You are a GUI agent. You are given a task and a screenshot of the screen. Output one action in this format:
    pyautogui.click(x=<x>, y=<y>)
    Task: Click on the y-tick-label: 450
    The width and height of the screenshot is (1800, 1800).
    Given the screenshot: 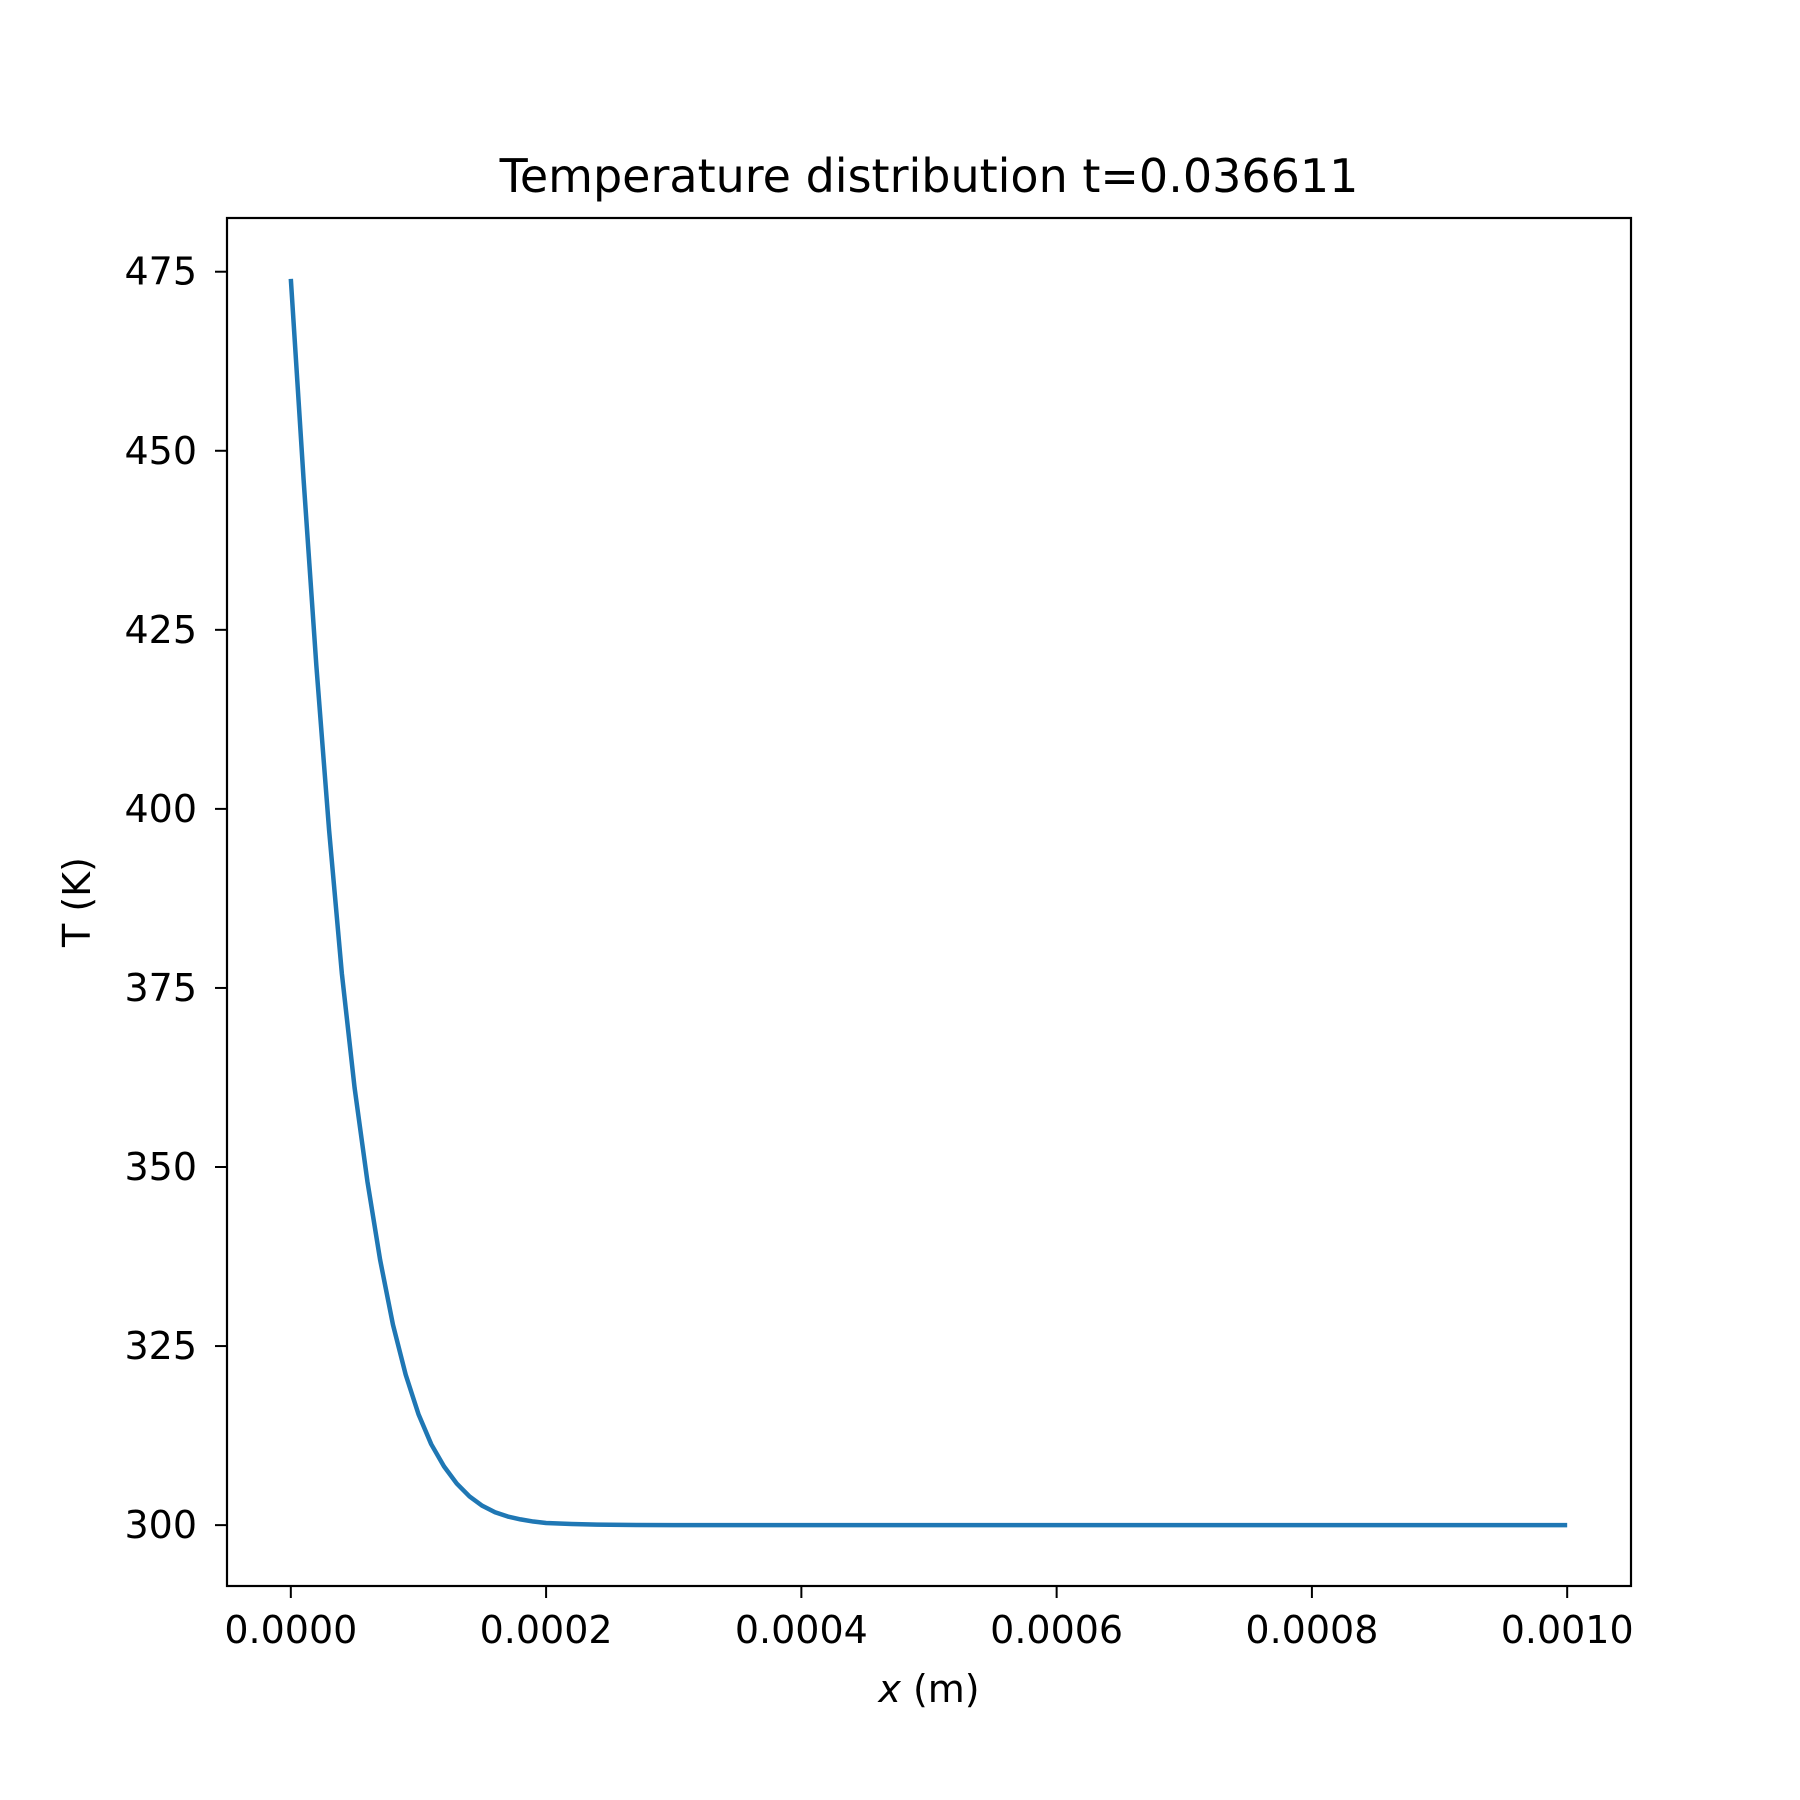 What is the action you would take?
    pyautogui.click(x=160, y=451)
    